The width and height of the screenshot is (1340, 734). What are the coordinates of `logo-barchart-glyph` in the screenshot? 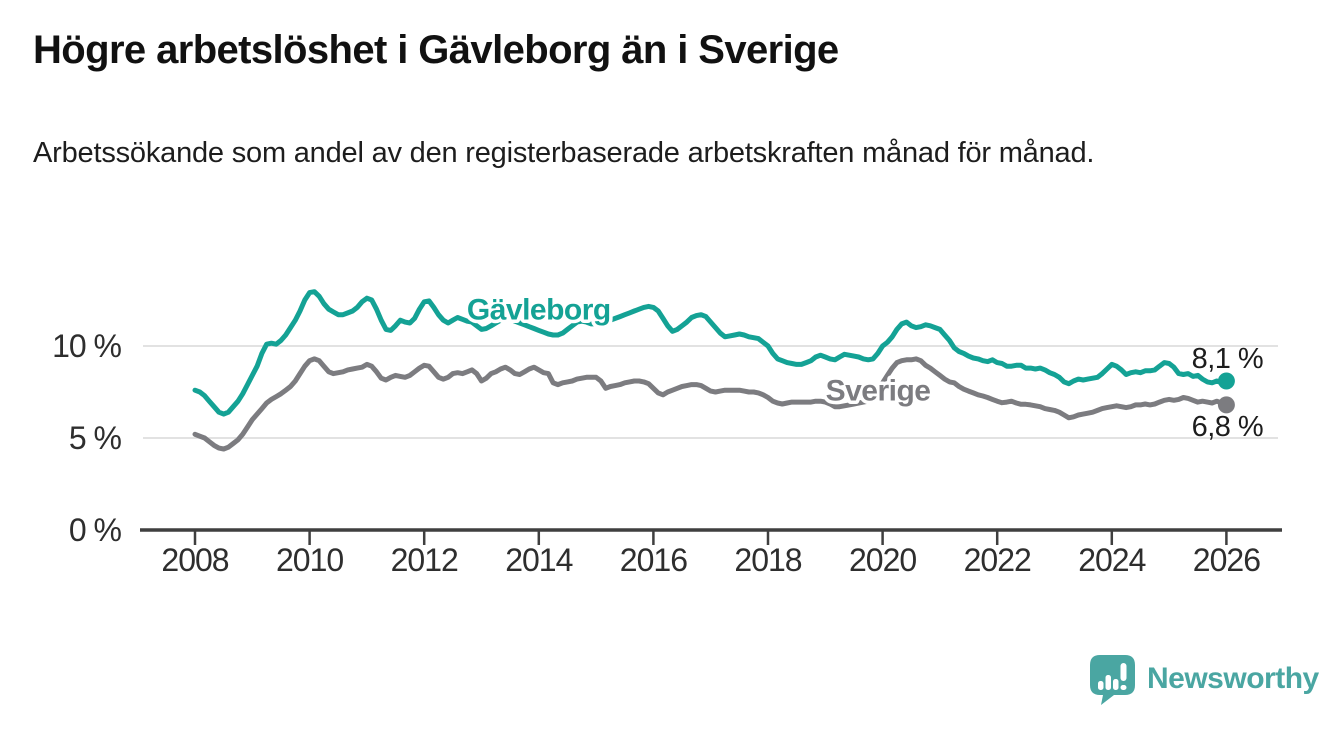 It's located at (1112, 676).